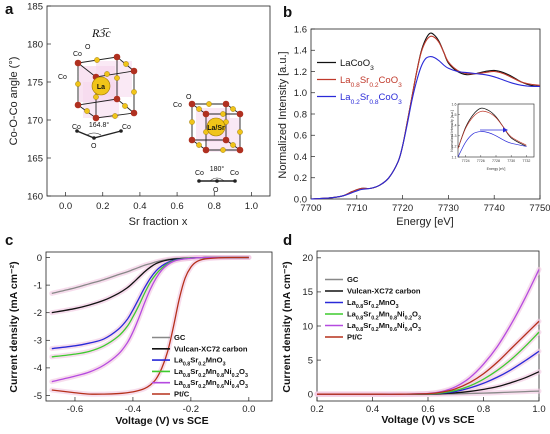  What do you see at coordinates (300, 157) in the screenshot?
I see `y-tick-label: 0.4` at bounding box center [300, 157].